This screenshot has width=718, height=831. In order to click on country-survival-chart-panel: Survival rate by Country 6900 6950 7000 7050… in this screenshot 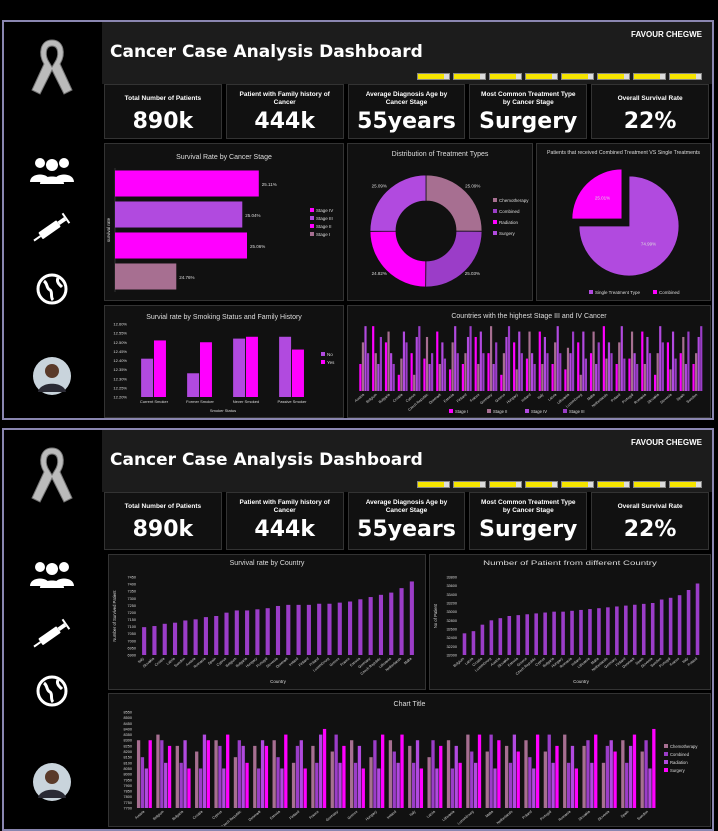, I will do `click(267, 622)`.